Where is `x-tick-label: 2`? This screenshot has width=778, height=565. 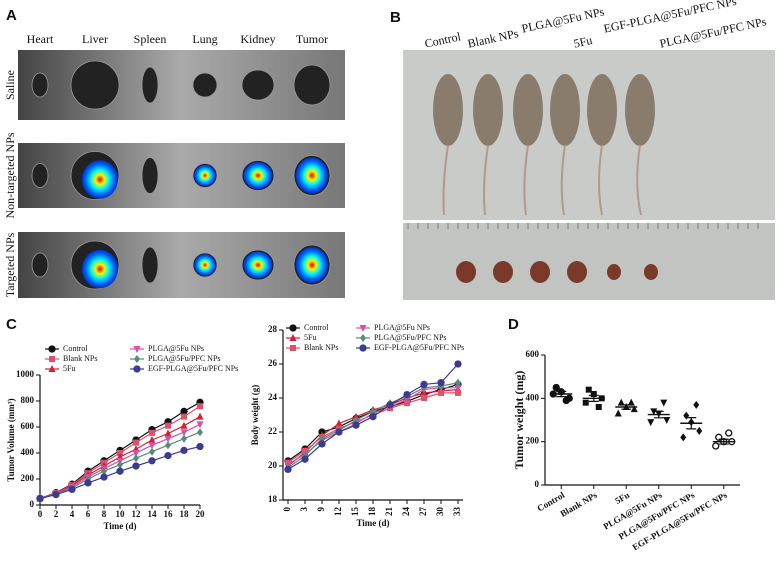 x-tick-label: 2 is located at coordinates (56, 514).